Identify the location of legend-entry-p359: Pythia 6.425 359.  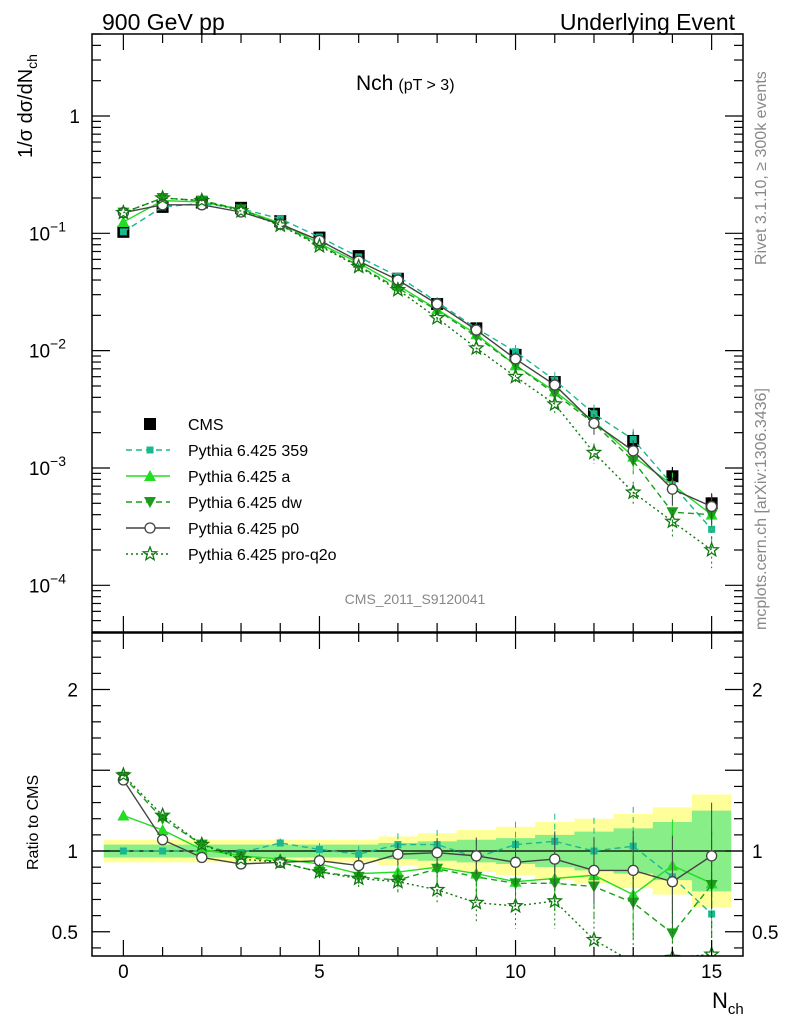
(217, 451).